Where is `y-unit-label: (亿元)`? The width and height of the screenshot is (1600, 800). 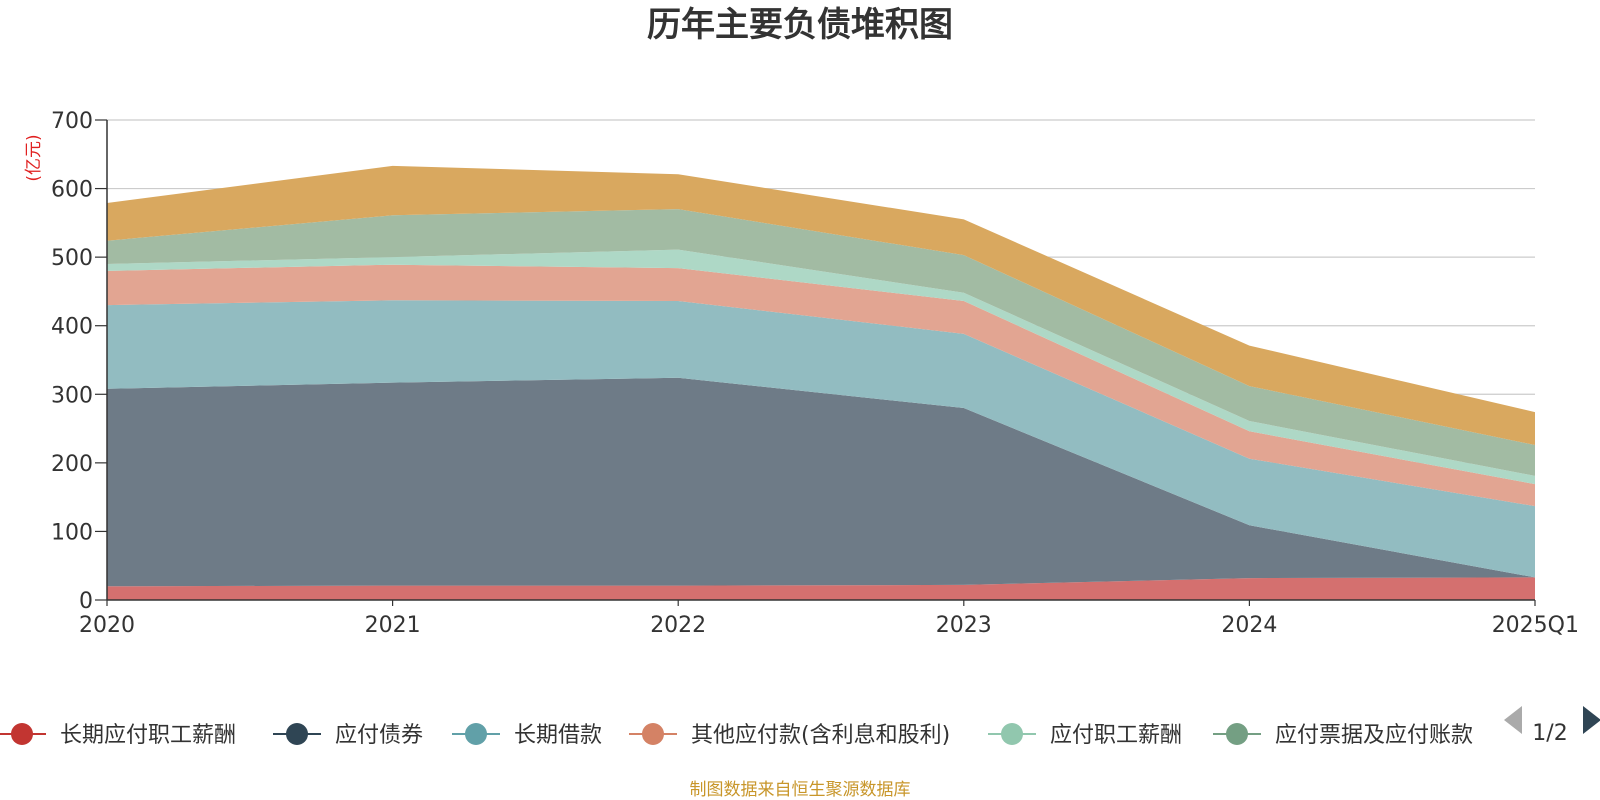 y-unit-label: (亿元) is located at coordinates (34, 157).